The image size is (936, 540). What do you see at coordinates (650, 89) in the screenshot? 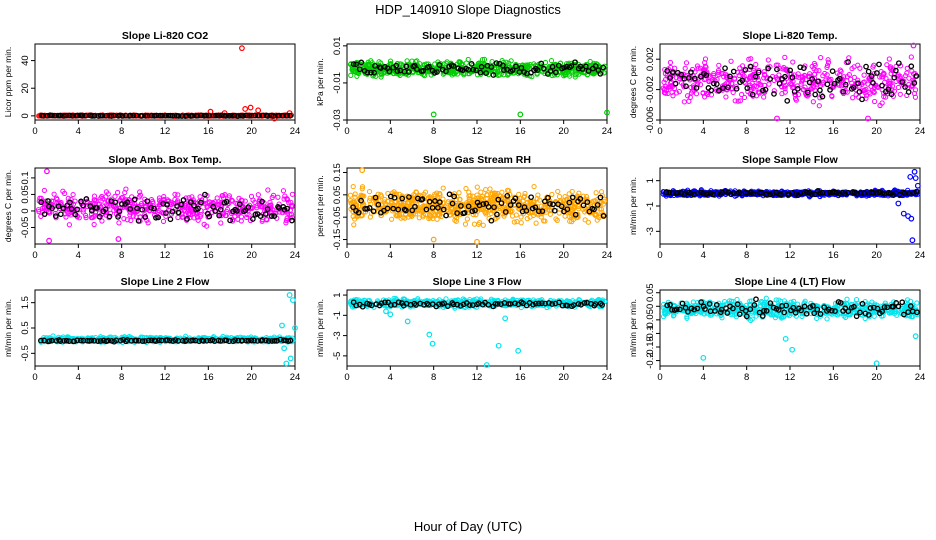
I see `y-tick-label: -0.002` at bounding box center [650, 89].